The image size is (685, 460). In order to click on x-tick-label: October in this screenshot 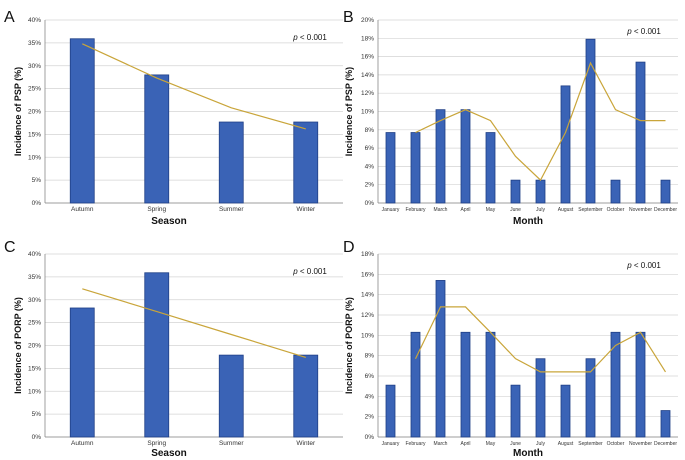, I will do `click(616, 210)`.